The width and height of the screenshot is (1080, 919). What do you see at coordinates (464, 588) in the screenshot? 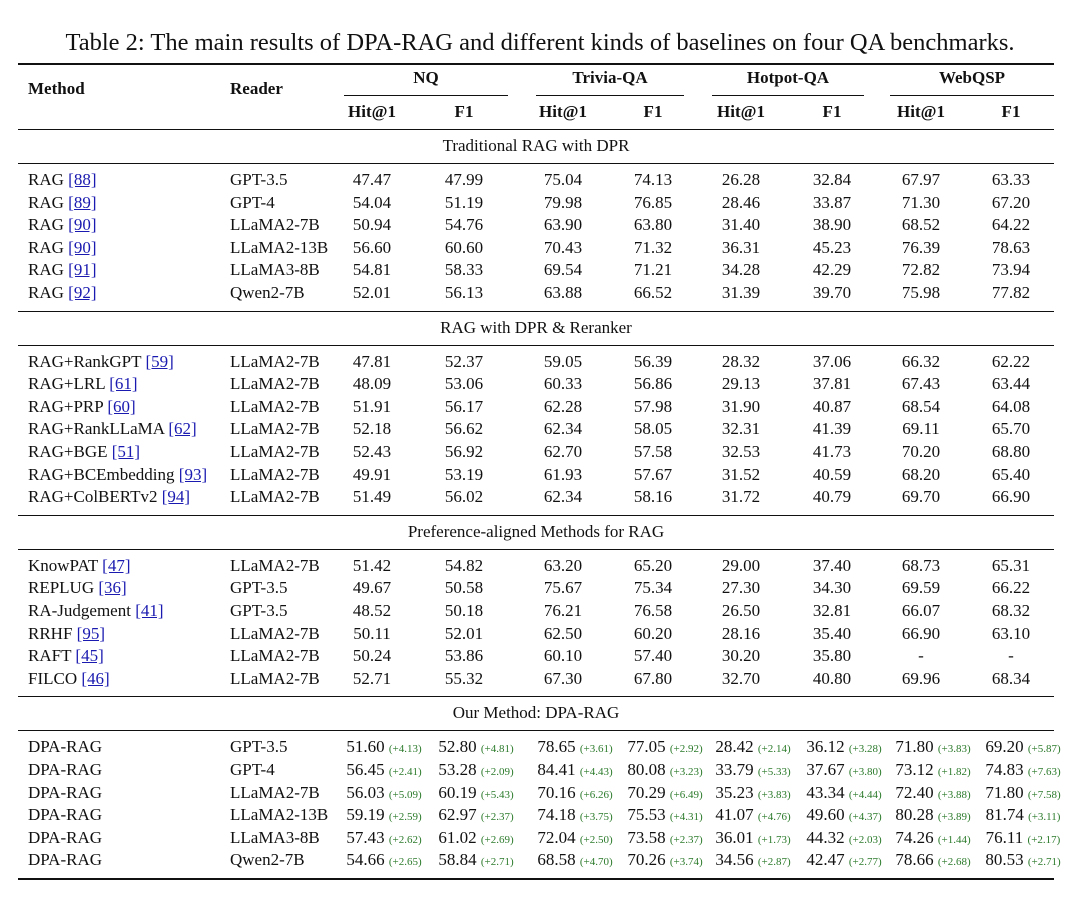
I see `value: 50.58` at bounding box center [464, 588].